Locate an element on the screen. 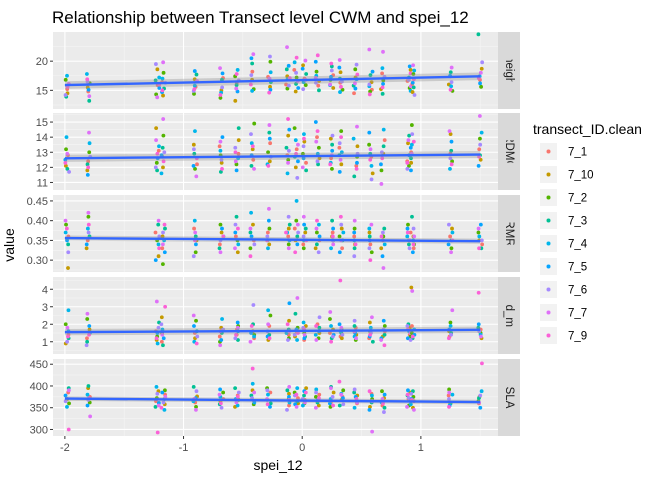 The height and width of the screenshot is (485, 672). legend-key-point is located at coordinates (548, 243).